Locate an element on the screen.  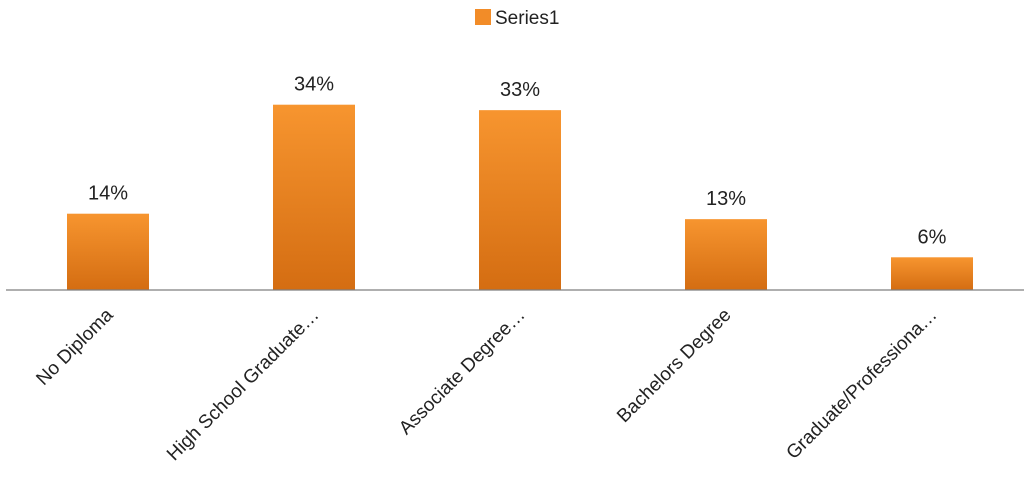
data-label: 33% is located at coordinates (520, 90).